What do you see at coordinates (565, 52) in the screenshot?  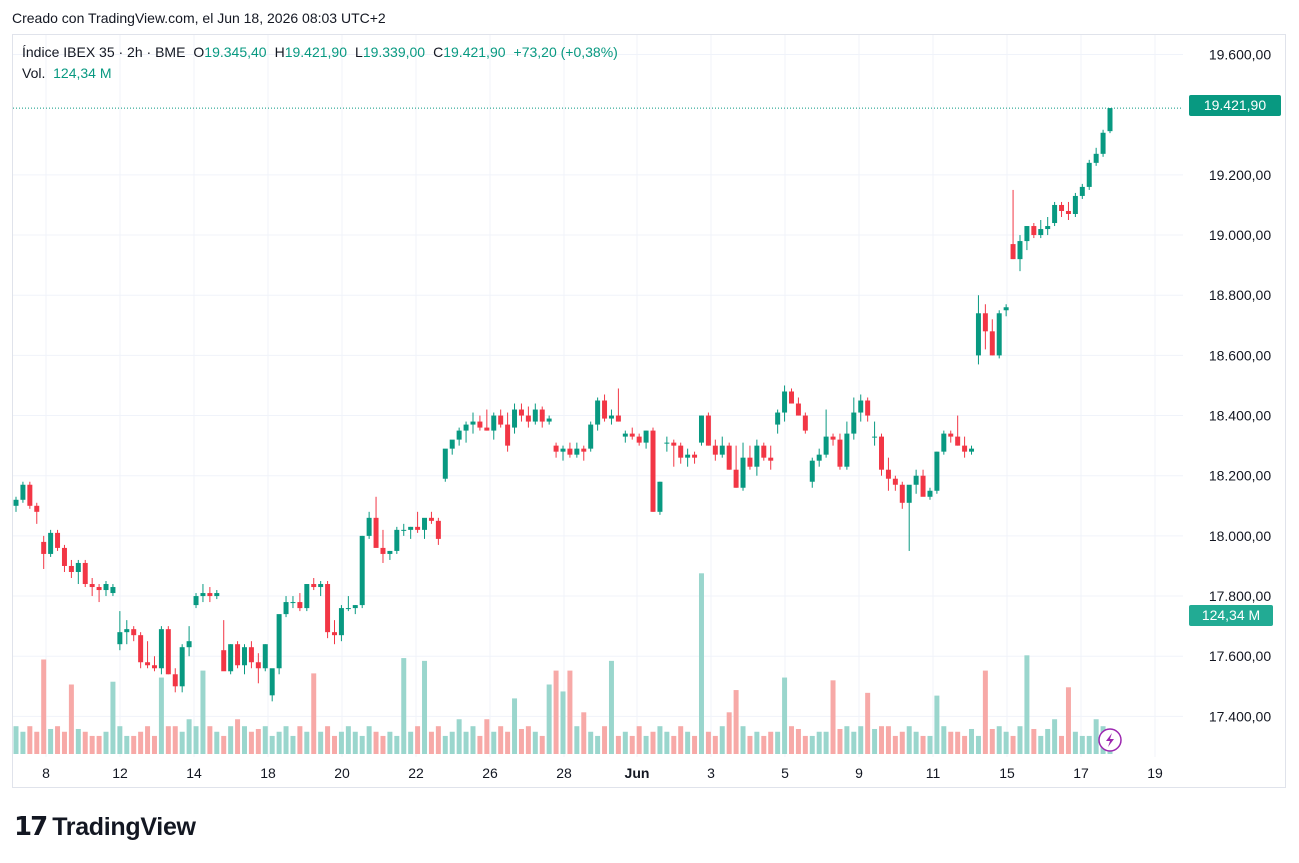 I see `change-value: +73,20 (+0,38%)` at bounding box center [565, 52].